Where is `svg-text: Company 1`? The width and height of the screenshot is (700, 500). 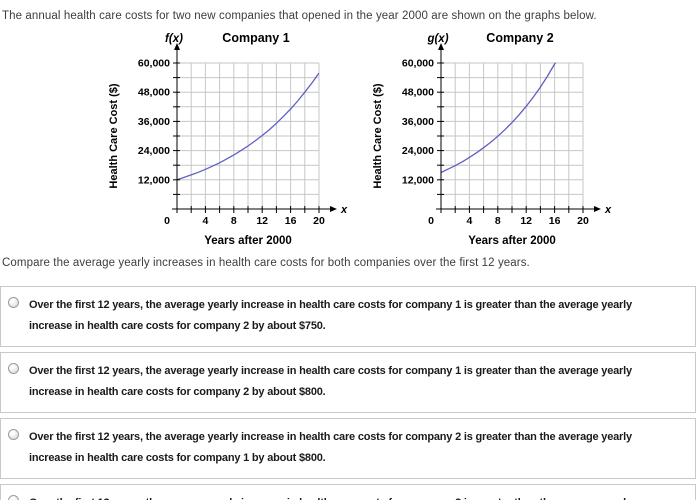 svg-text: Company 1 is located at coordinates (255, 38).